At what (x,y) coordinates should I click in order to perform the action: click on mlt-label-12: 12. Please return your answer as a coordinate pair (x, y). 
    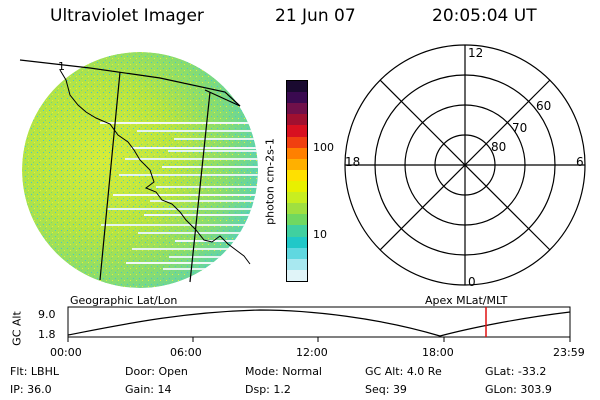
    Looking at the image, I should click on (476, 53).